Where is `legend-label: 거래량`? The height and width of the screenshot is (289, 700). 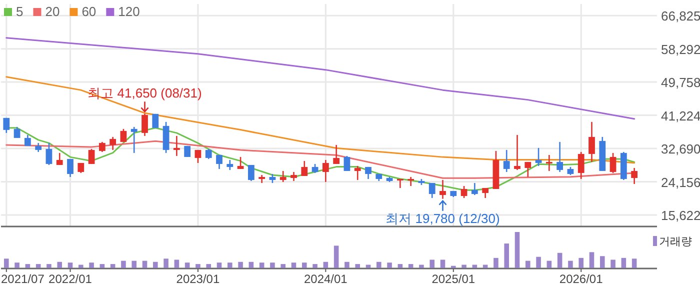
legend-label: 거래량 is located at coordinates (675, 242).